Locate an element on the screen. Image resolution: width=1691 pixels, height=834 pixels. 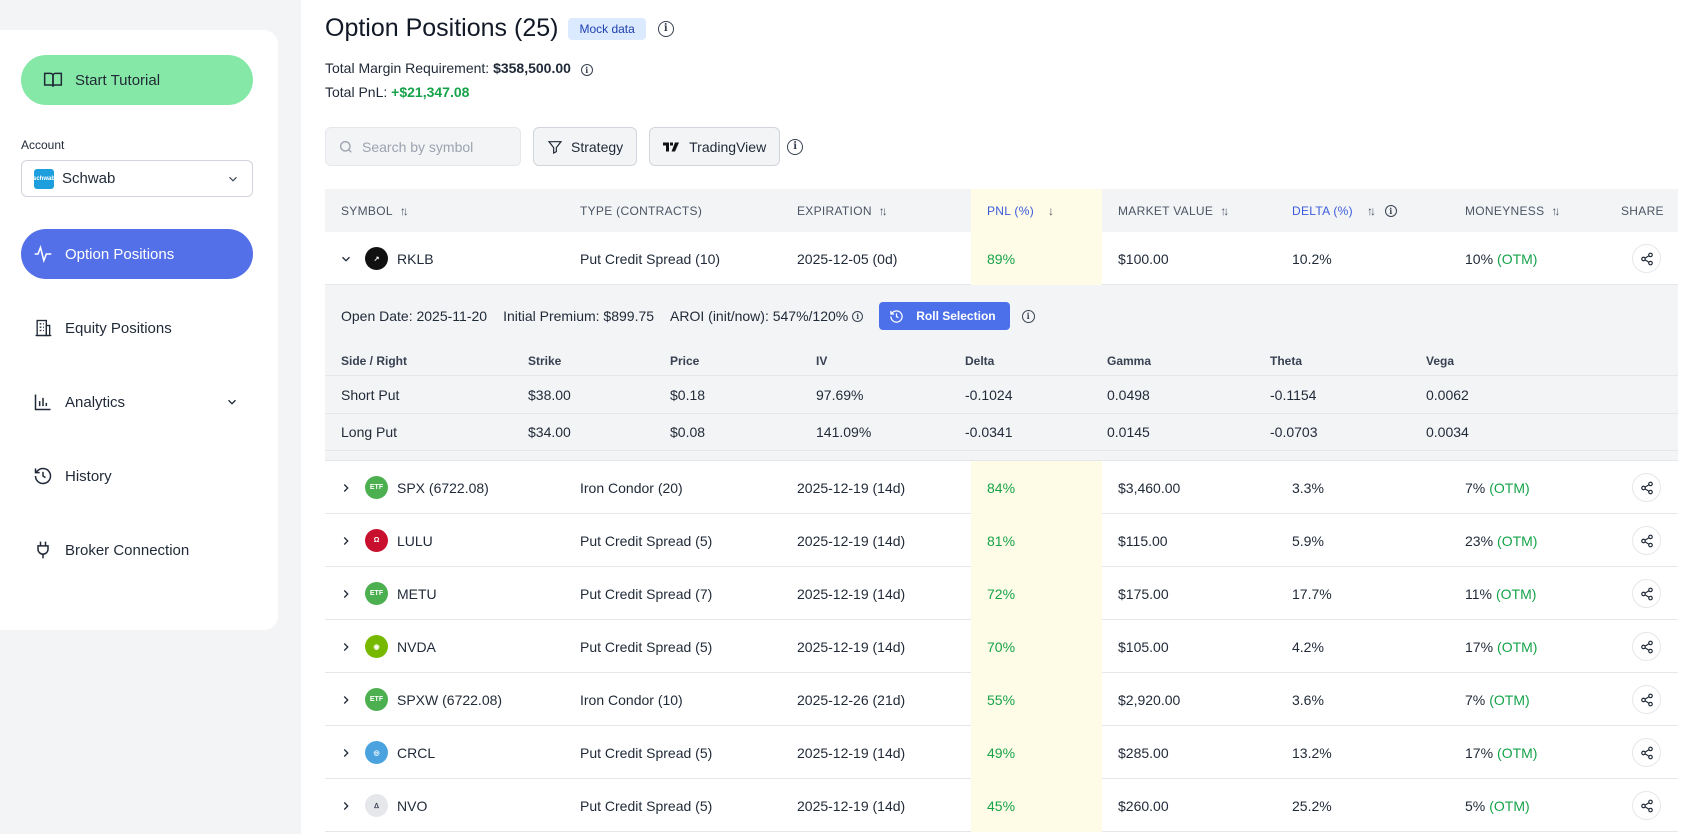
legs-header-cell: Strike is located at coordinates (545, 360).